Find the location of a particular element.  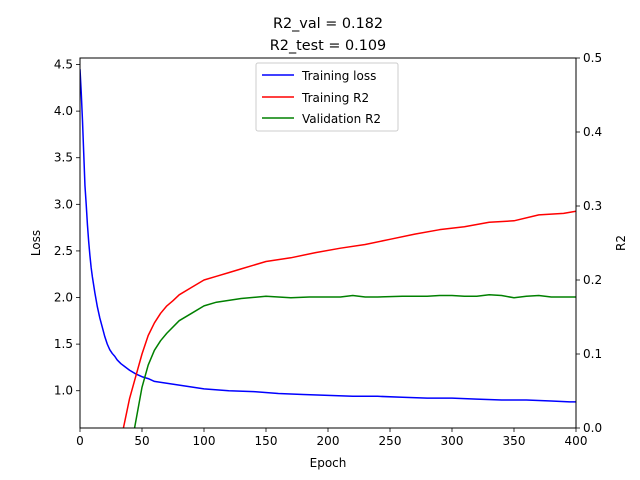

y-left-tick-label: 4.5 is located at coordinates (63, 65).